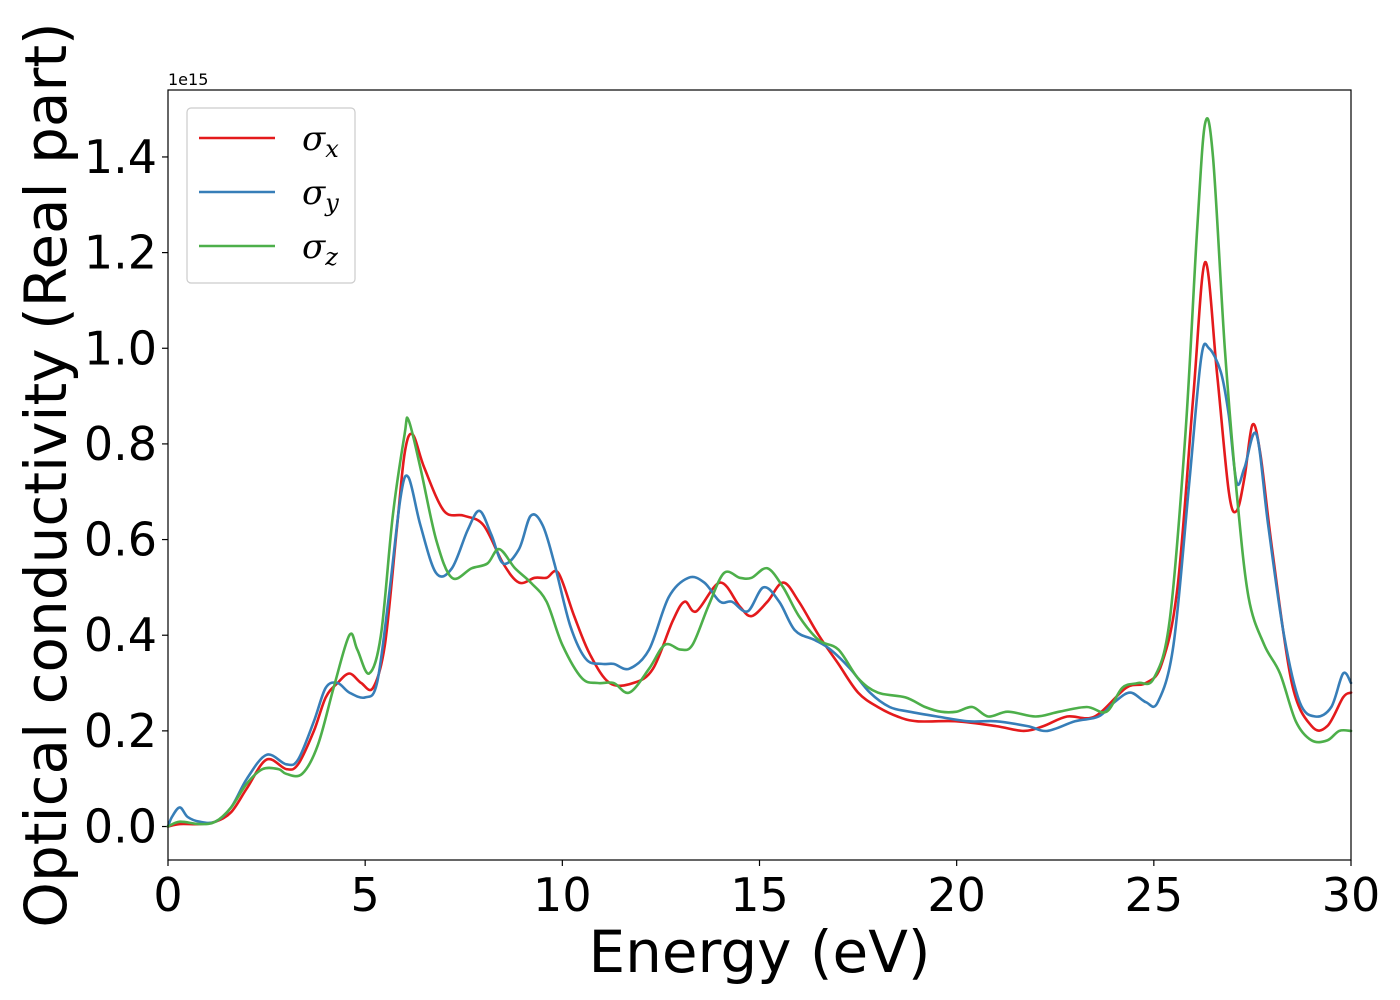 Image resolution: width=1400 pixels, height=1000 pixels. I want to click on y-axis-ticks: 0.0 0.2 0.4 0.6 0.8 1.0 1.2 1.4, so click(126, 492).